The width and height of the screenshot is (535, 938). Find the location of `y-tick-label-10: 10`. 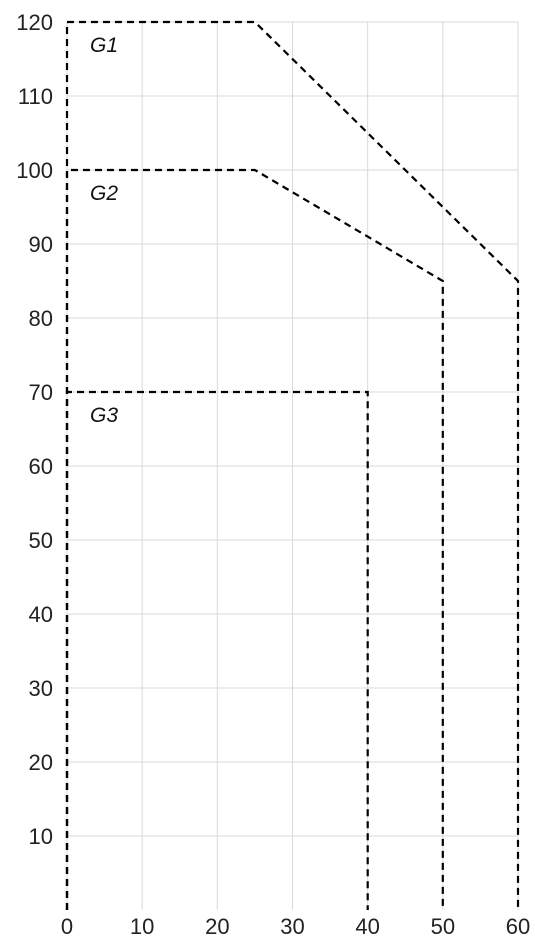

y-tick-label-10: 10 is located at coordinates (41, 836).